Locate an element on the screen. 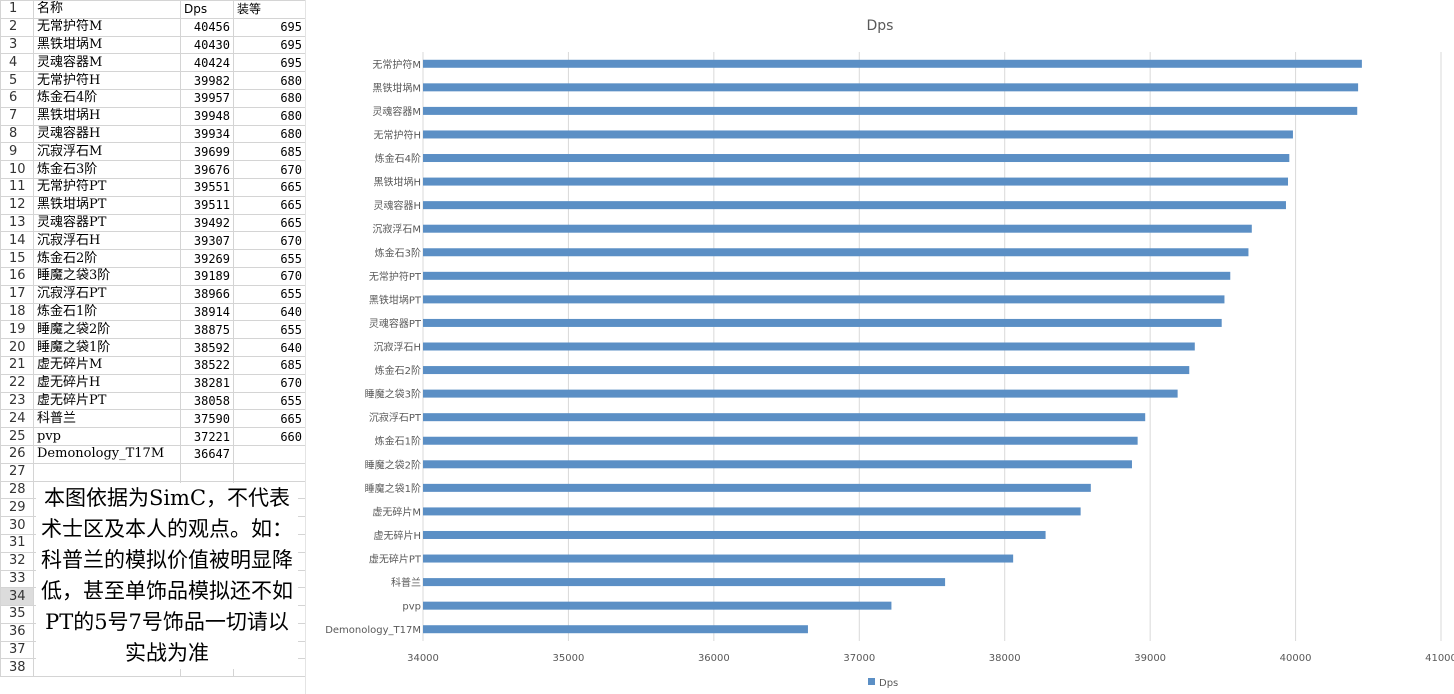  cell-name: 无常护符H is located at coordinates (107, 80).